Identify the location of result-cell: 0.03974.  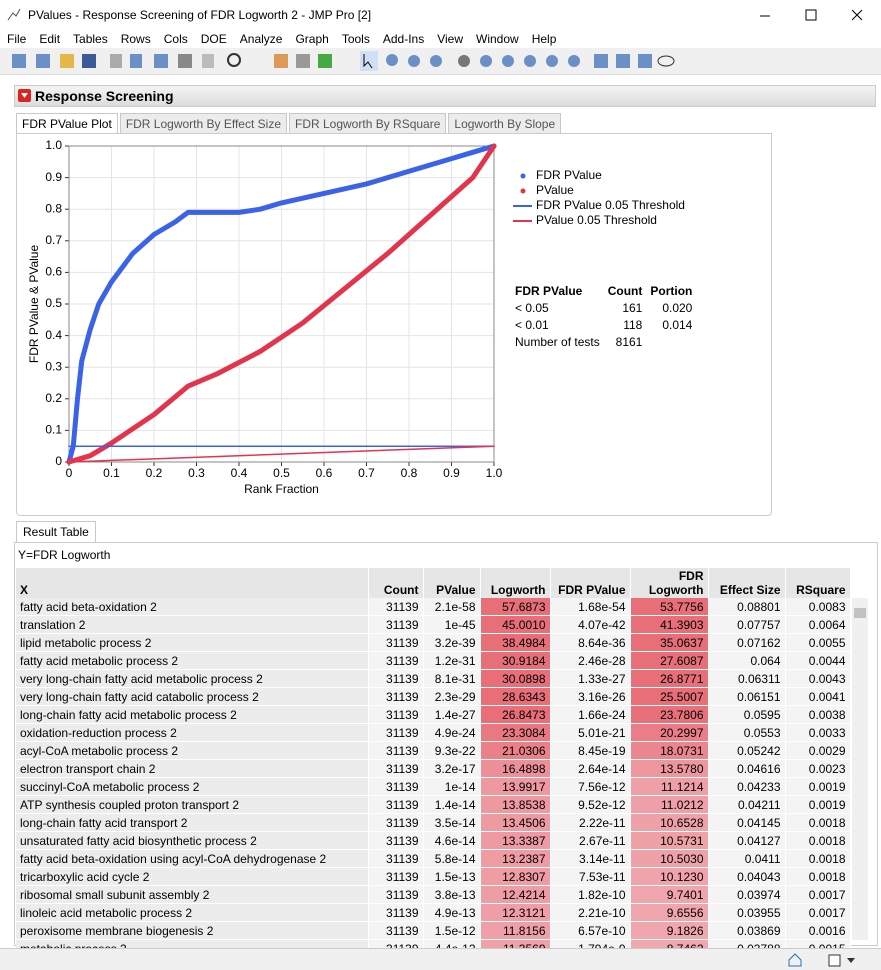
(746, 895).